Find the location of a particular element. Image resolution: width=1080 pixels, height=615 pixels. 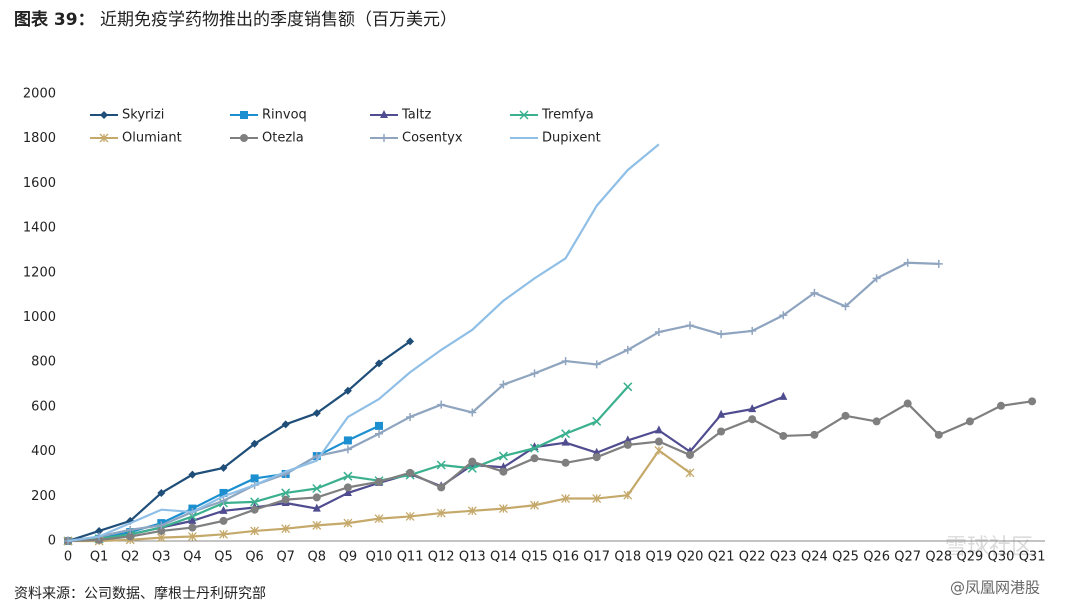

x-tick-label: Q6 is located at coordinates (254, 557).